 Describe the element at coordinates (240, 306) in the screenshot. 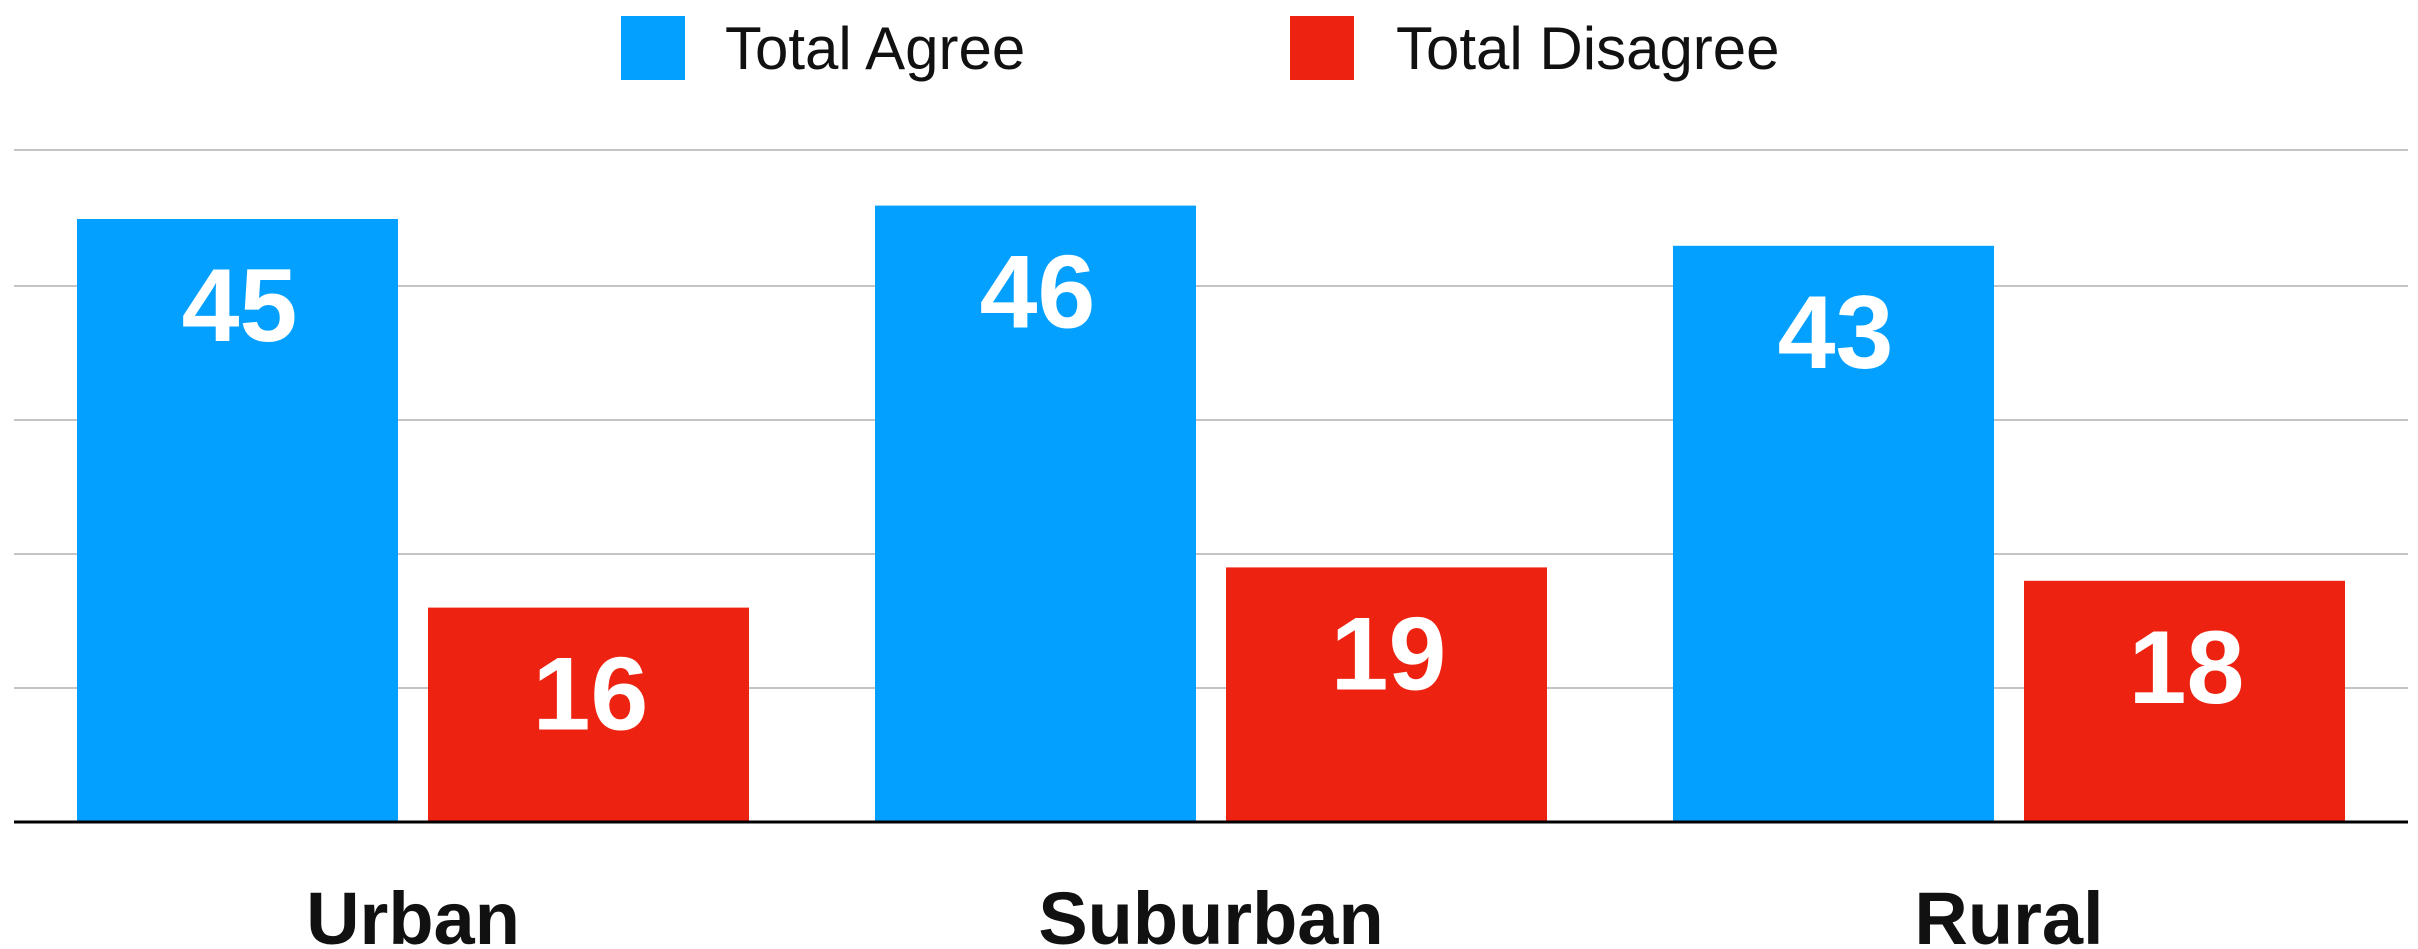

I see `data-label: 45` at that location.